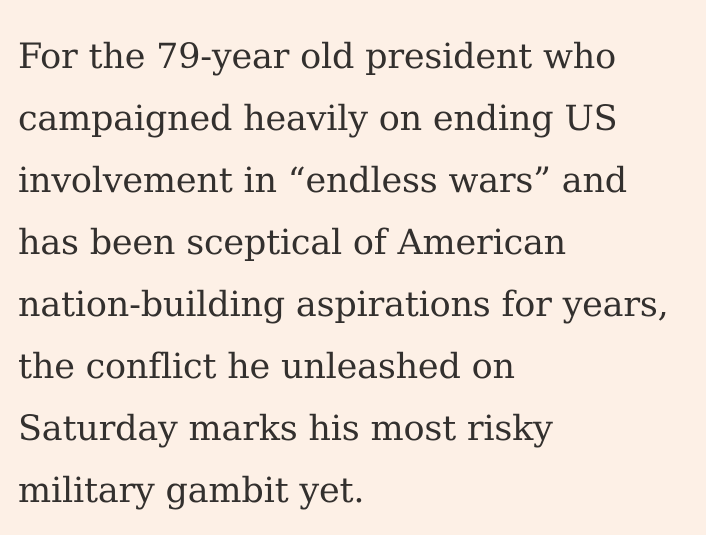  What do you see at coordinates (323, 181) in the screenshot?
I see `paragraph-line: involvement in “endless wars” and` at bounding box center [323, 181].